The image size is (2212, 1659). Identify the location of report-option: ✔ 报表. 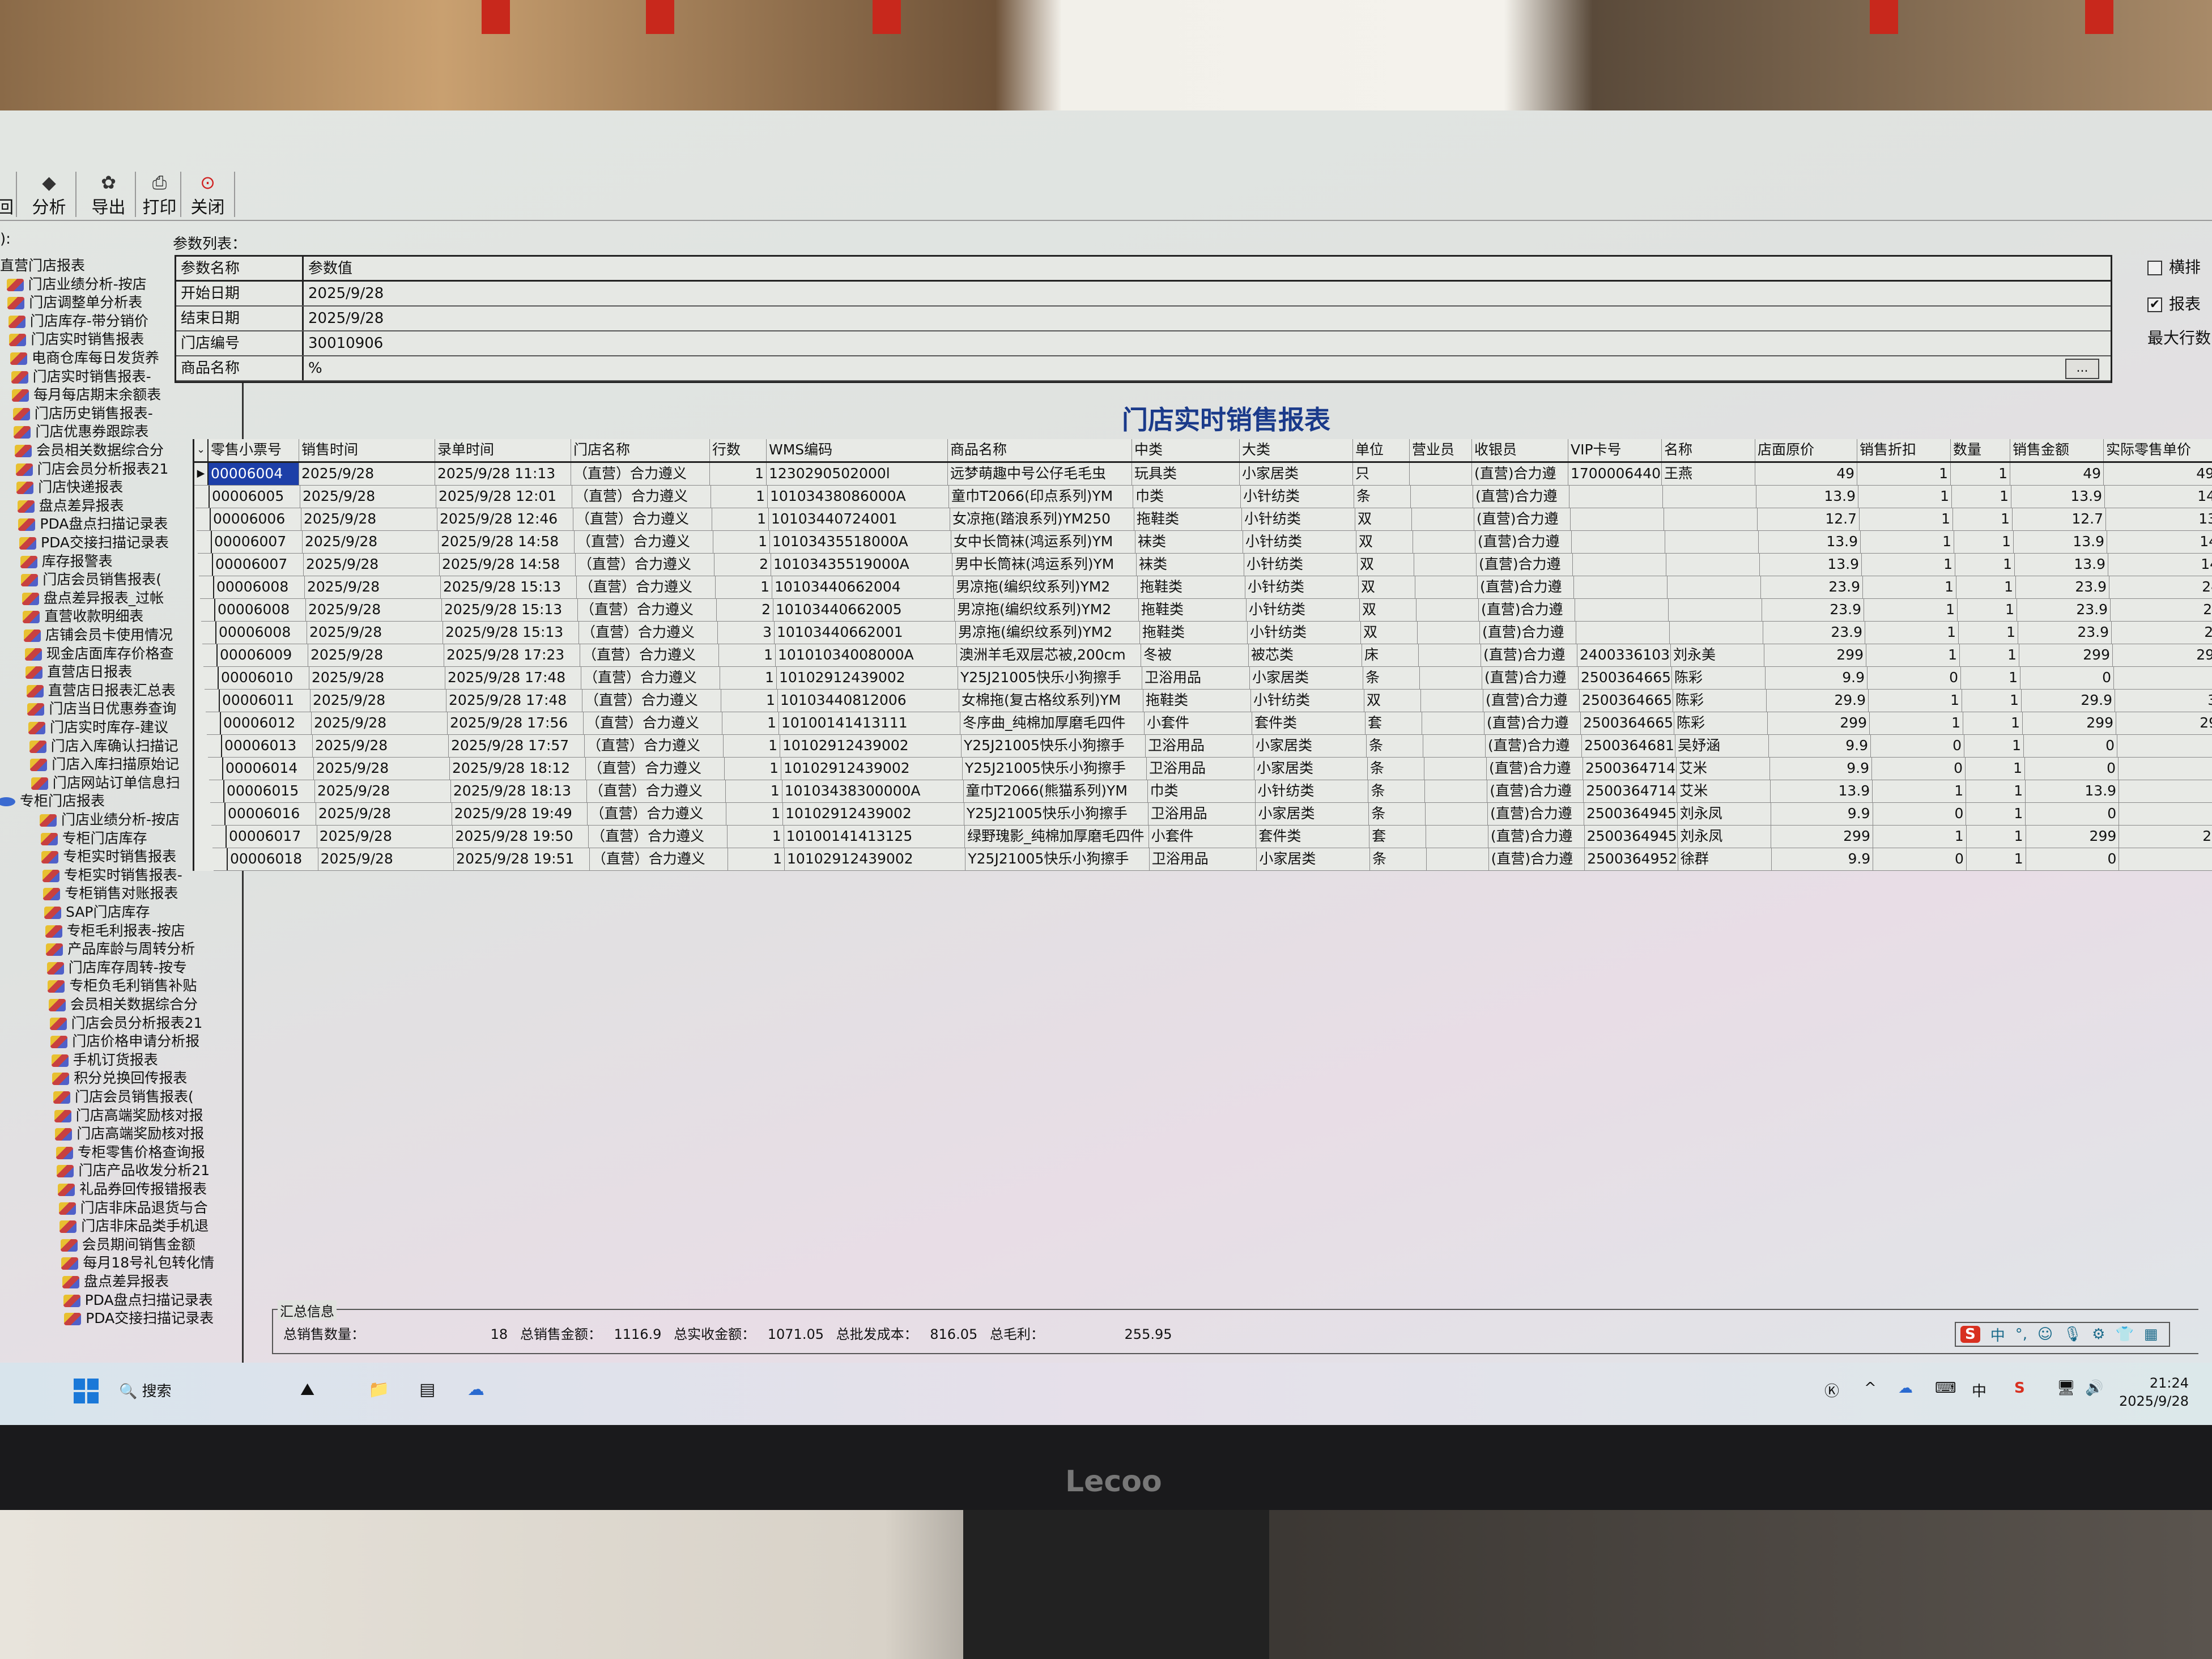
(2174, 303).